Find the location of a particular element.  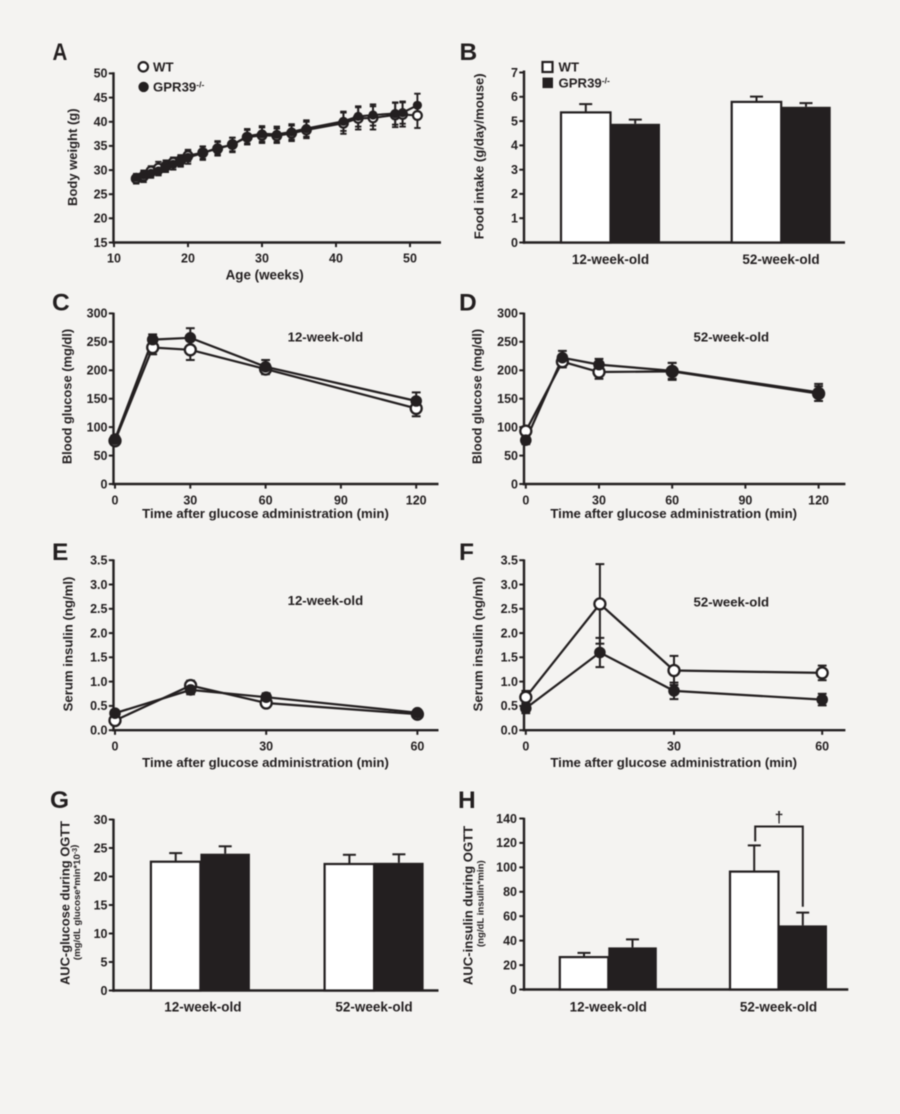

svg-text: 3 is located at coordinates (514, 170).